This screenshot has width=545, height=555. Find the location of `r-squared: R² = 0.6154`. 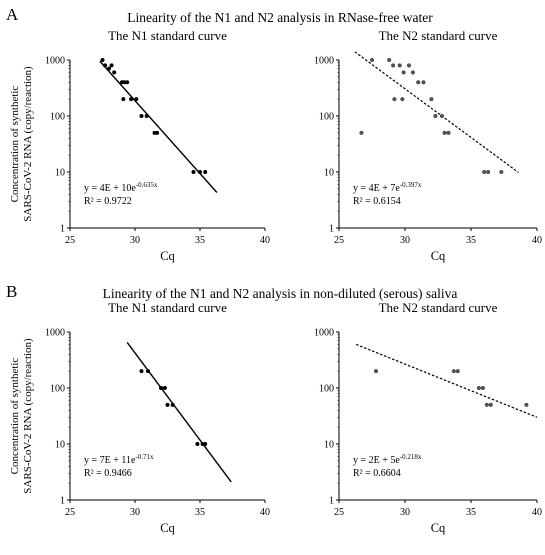

r-squared: R² = 0.6154 is located at coordinates (377, 201).